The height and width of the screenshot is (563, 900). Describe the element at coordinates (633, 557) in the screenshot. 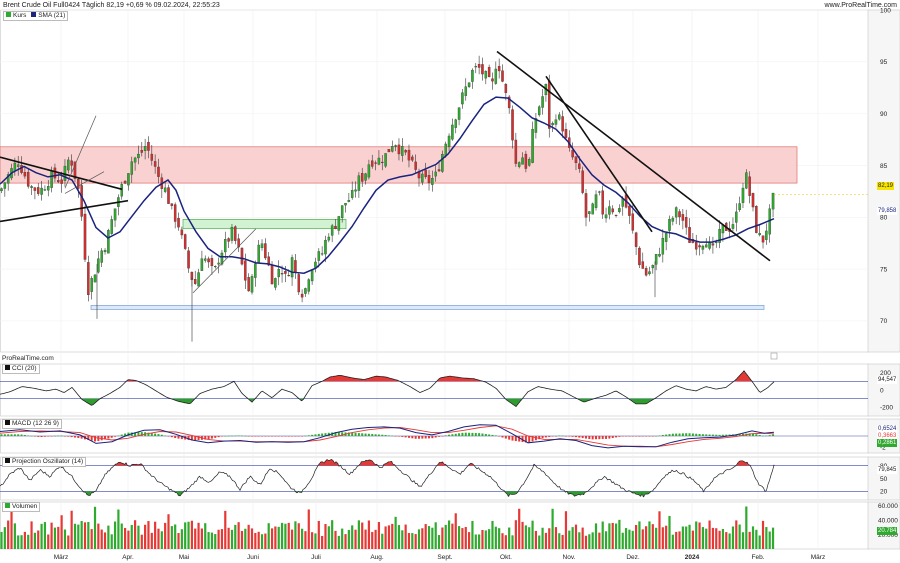

I see `x-tick-label: Dez.` at that location.